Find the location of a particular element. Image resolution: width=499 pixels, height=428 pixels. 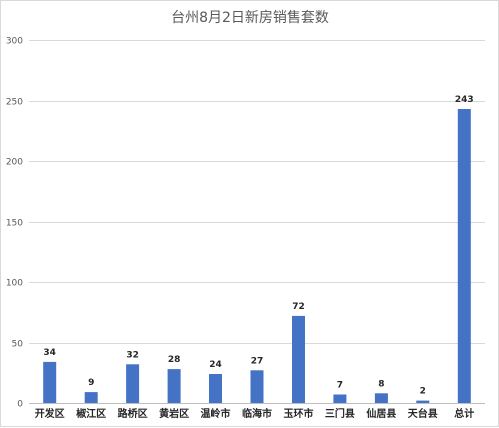

data-label: 7 is located at coordinates (340, 386).